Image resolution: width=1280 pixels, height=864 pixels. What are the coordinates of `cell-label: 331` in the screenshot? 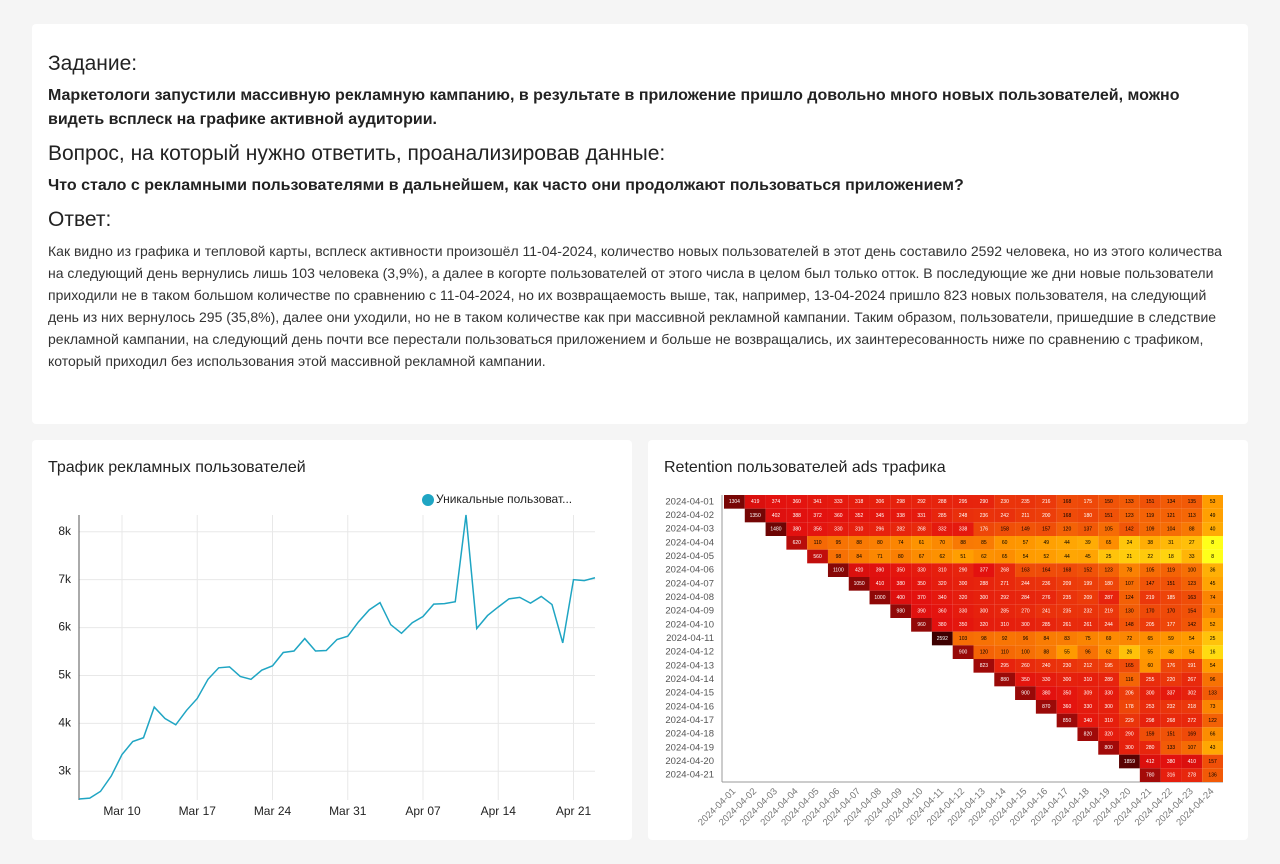 It's located at (921, 516).